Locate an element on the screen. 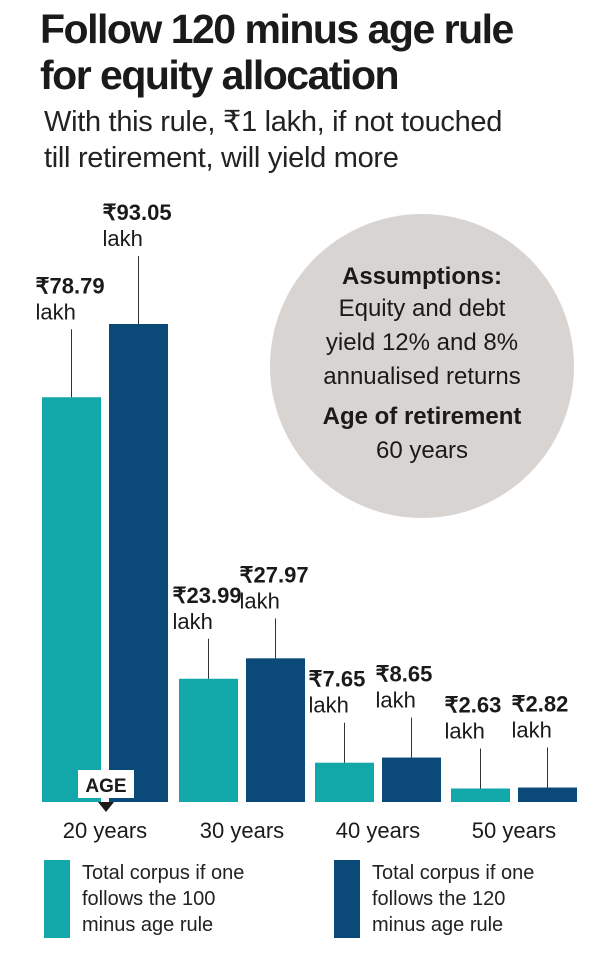 The height and width of the screenshot is (974, 600). unit-label-1-1: lakh is located at coordinates (260, 600).